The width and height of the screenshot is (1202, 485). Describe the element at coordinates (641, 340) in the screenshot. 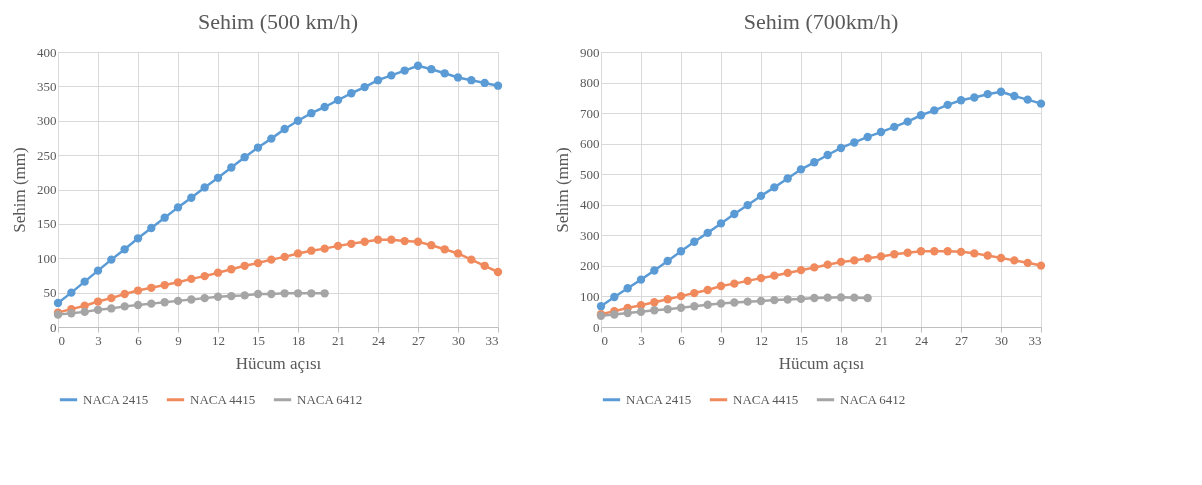

I see `x-tick-label: 3` at that location.